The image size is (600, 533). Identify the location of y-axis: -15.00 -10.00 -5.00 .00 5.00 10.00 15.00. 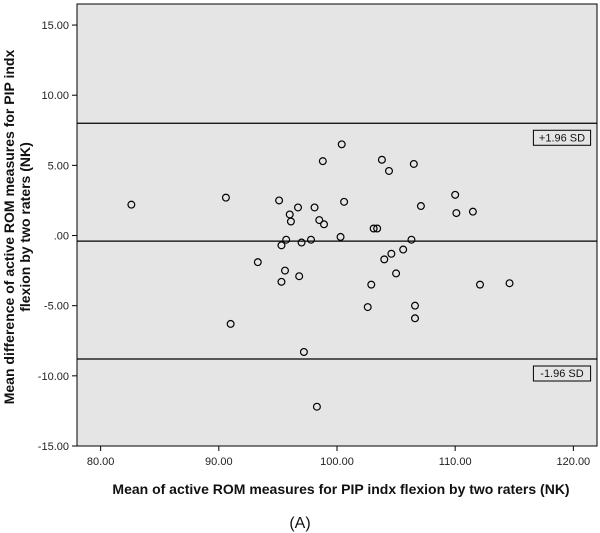
(57, 236).